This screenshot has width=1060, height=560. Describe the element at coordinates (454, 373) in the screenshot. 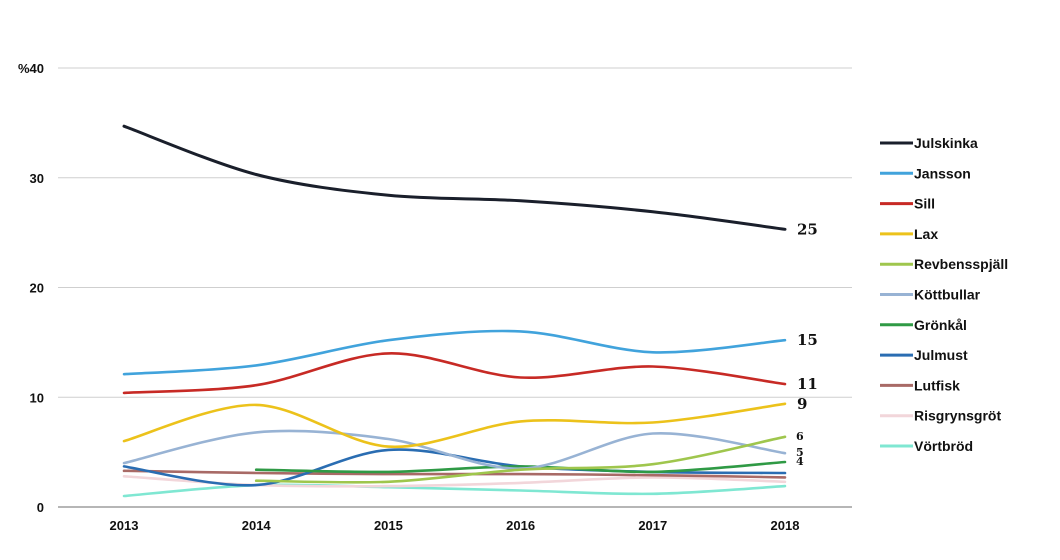

I see `series-line-sill` at that location.